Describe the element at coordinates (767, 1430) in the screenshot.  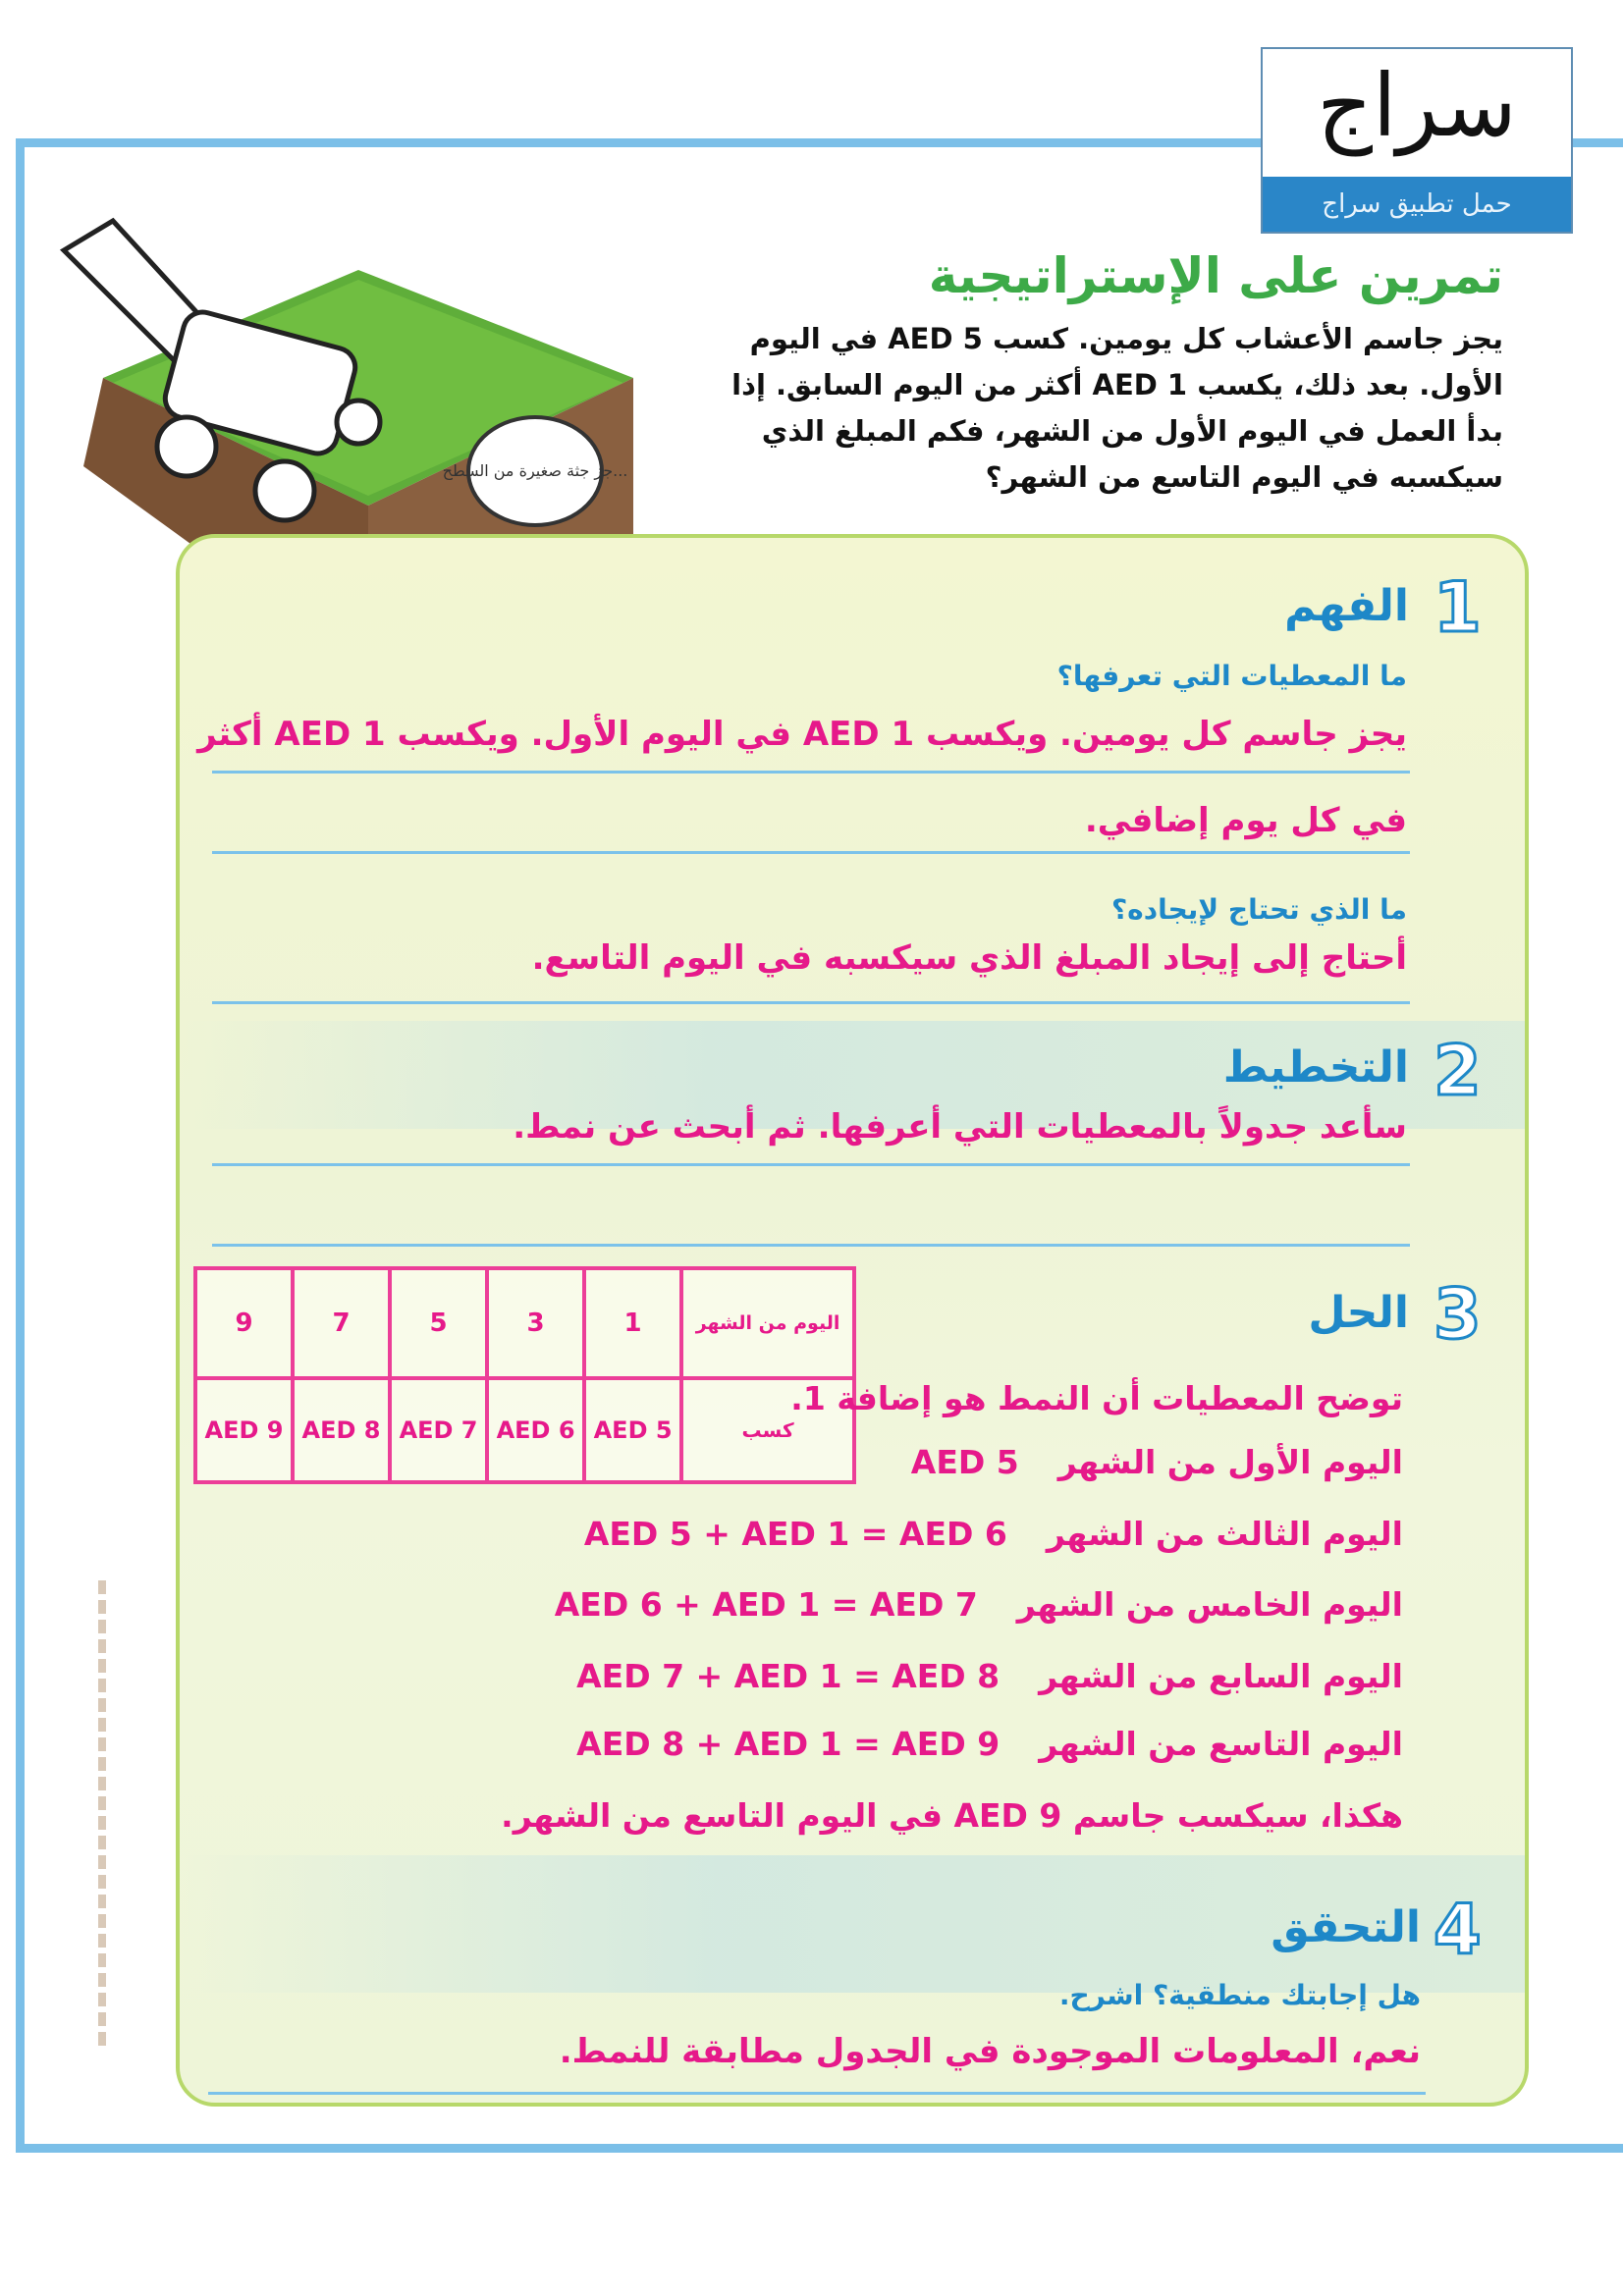
I see `table-header-earned: كسب` at that location.